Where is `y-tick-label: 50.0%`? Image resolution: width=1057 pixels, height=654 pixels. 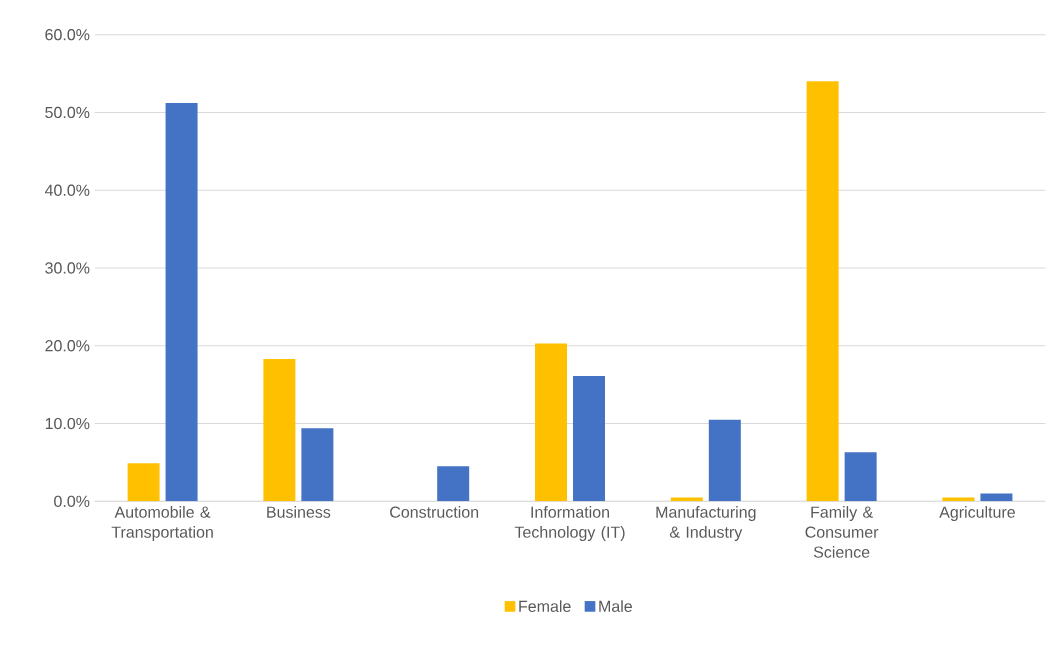 y-tick-label: 50.0% is located at coordinates (67, 112).